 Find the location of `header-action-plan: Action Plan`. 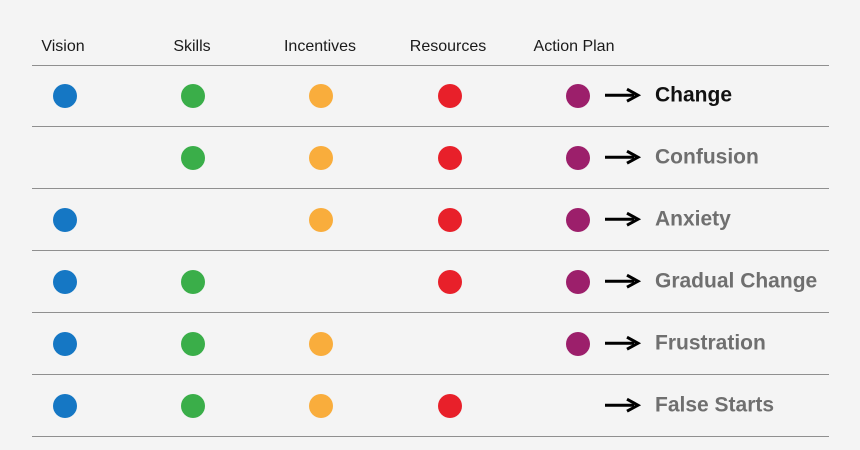

header-action-plan: Action Plan is located at coordinates (574, 46).